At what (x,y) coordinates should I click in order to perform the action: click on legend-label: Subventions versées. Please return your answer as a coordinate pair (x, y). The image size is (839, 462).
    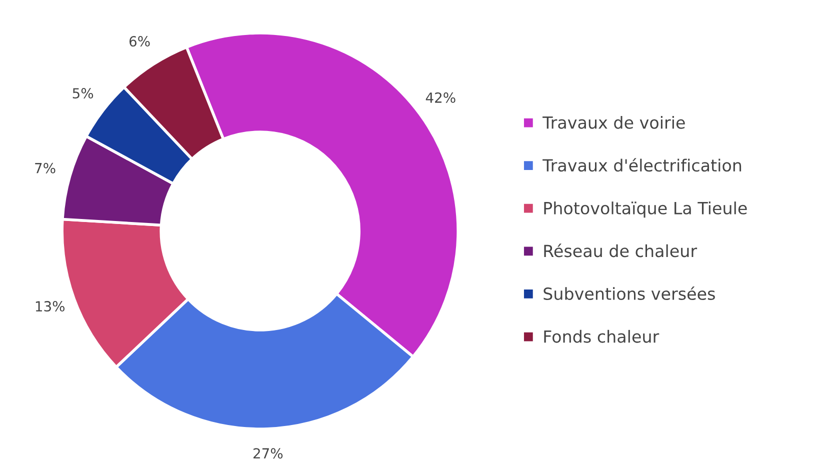
    Looking at the image, I should click on (629, 293).